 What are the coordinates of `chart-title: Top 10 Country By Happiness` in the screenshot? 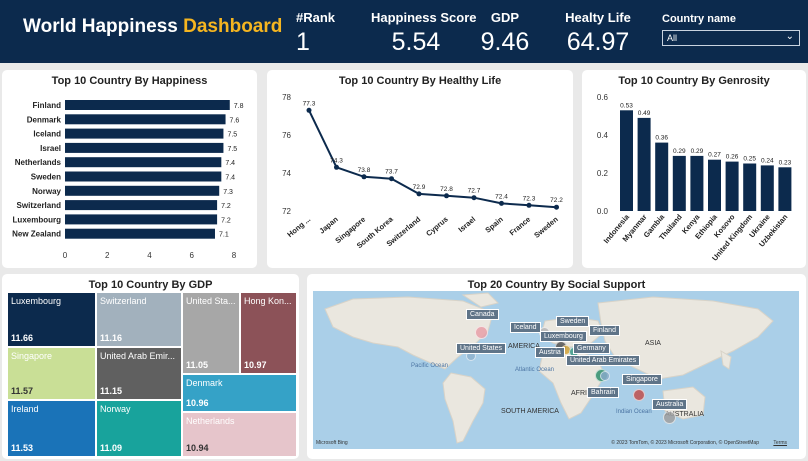 It's located at (129, 81).